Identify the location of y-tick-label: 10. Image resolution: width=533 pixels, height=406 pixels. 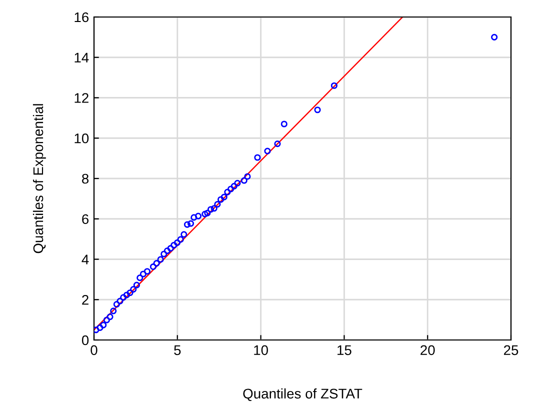
(81, 138).